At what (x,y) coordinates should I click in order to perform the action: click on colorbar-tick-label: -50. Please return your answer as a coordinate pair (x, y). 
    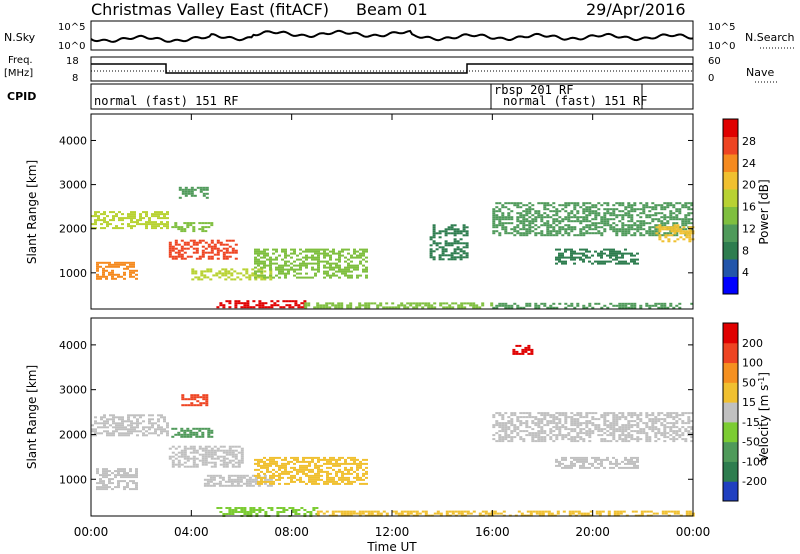
    Looking at the image, I should click on (751, 442).